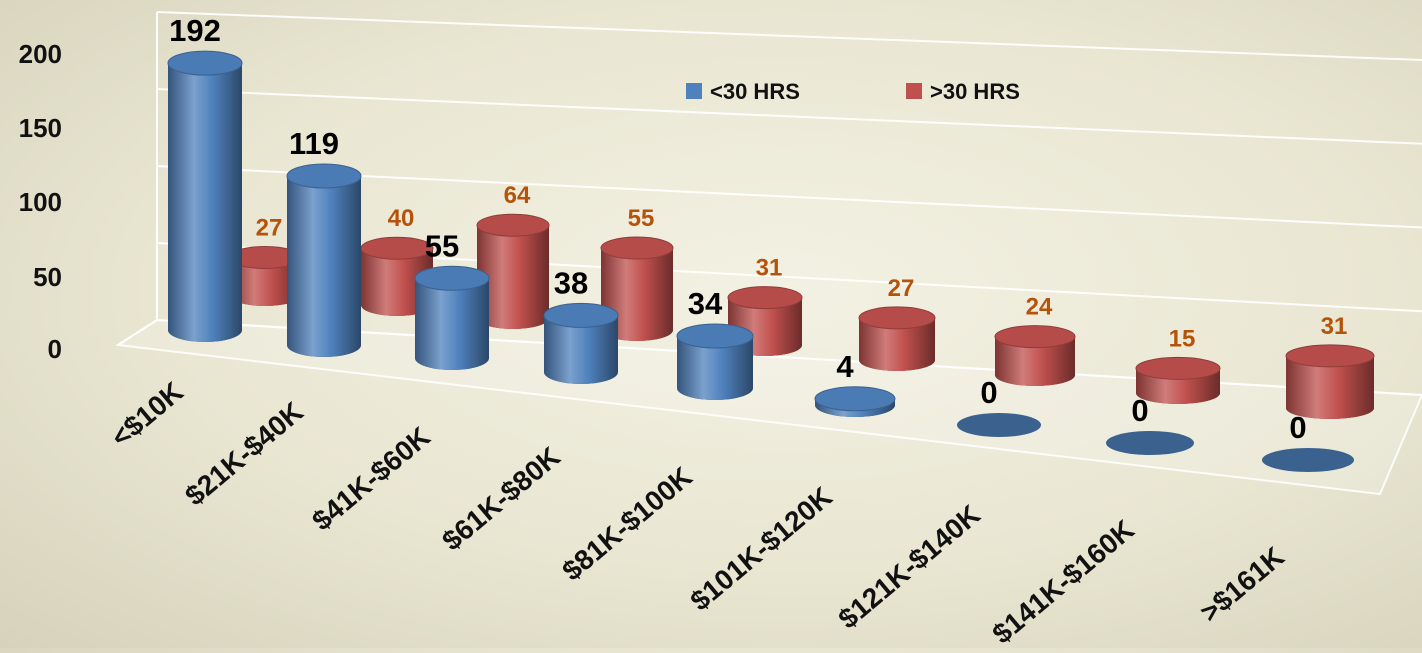 This screenshot has width=1422, height=653. Describe the element at coordinates (137, 332) in the screenshot. I see `side-wall-edge` at that location.